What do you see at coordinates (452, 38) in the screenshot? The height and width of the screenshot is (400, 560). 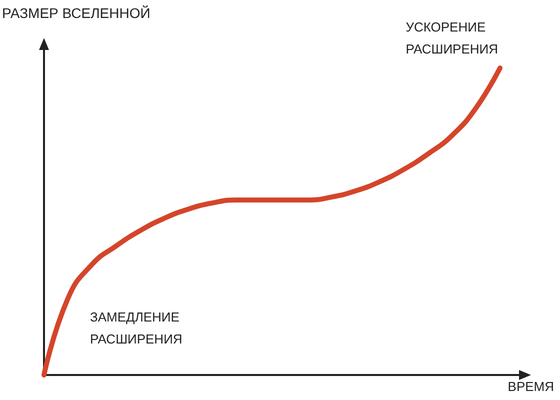 I see `text: УСКОРЕНИЕ РАСШИРЕНИЯ` at bounding box center [452, 38].